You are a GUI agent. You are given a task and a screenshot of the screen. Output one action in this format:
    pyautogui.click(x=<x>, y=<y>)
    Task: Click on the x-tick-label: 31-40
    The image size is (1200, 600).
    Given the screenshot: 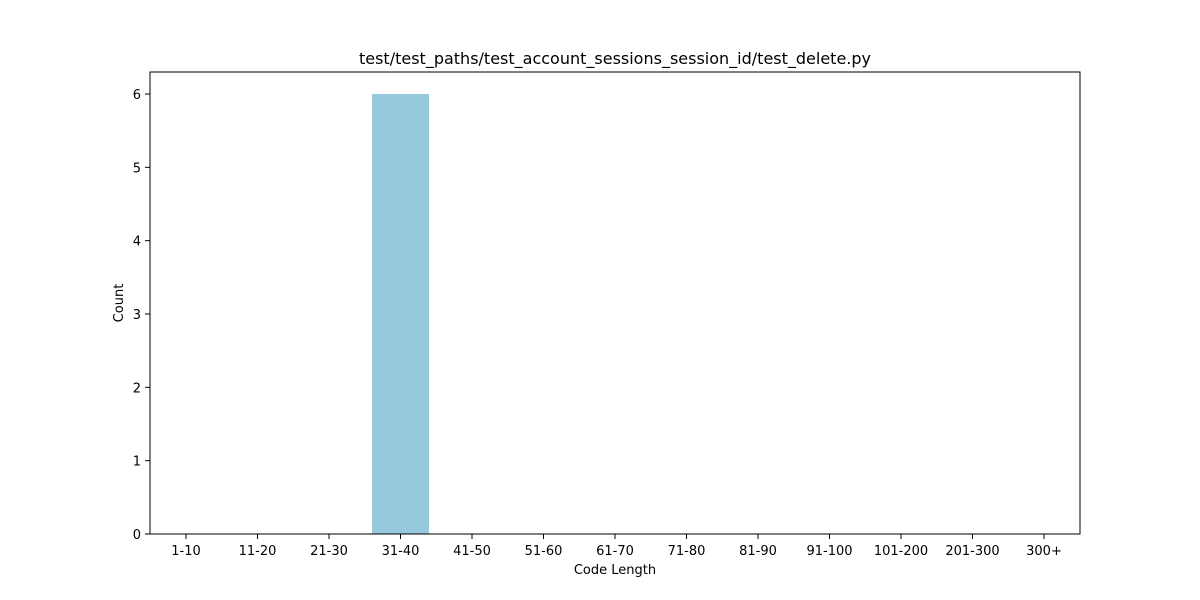 What is the action you would take?
    pyautogui.click(x=401, y=551)
    